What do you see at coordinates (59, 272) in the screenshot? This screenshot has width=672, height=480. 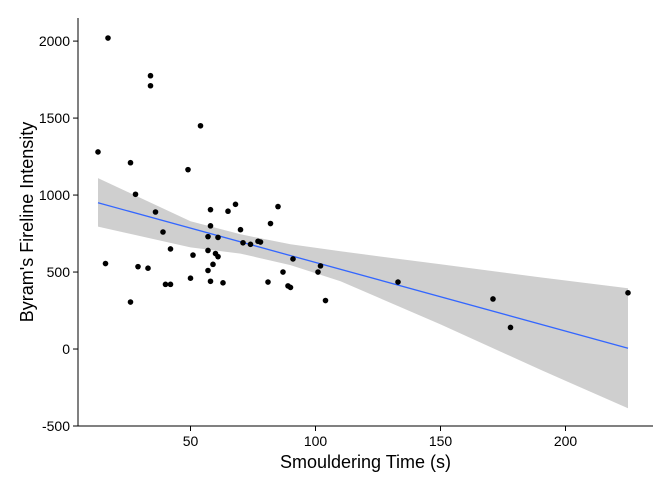 I see `y-tick-label: 500` at bounding box center [59, 272].